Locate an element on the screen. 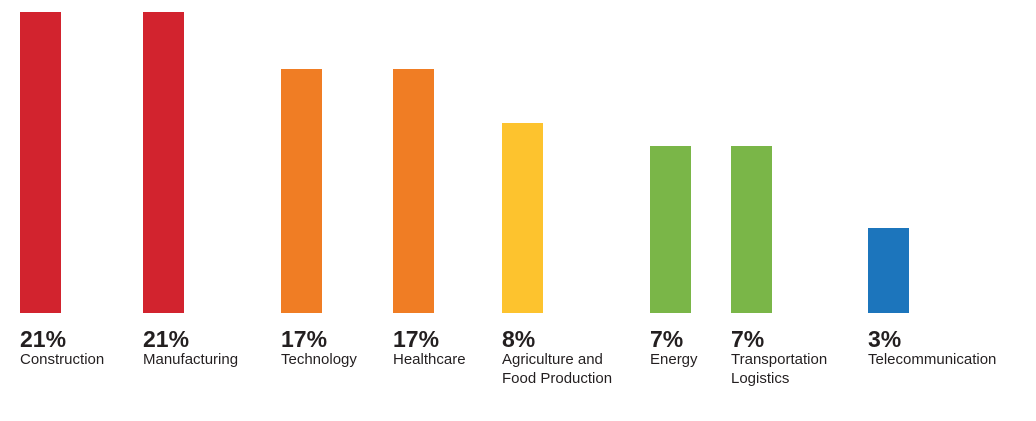 The width and height of the screenshot is (1036, 421). bar-category-label-transportation-logistics: Transportation Logistics is located at coordinates (797, 369).